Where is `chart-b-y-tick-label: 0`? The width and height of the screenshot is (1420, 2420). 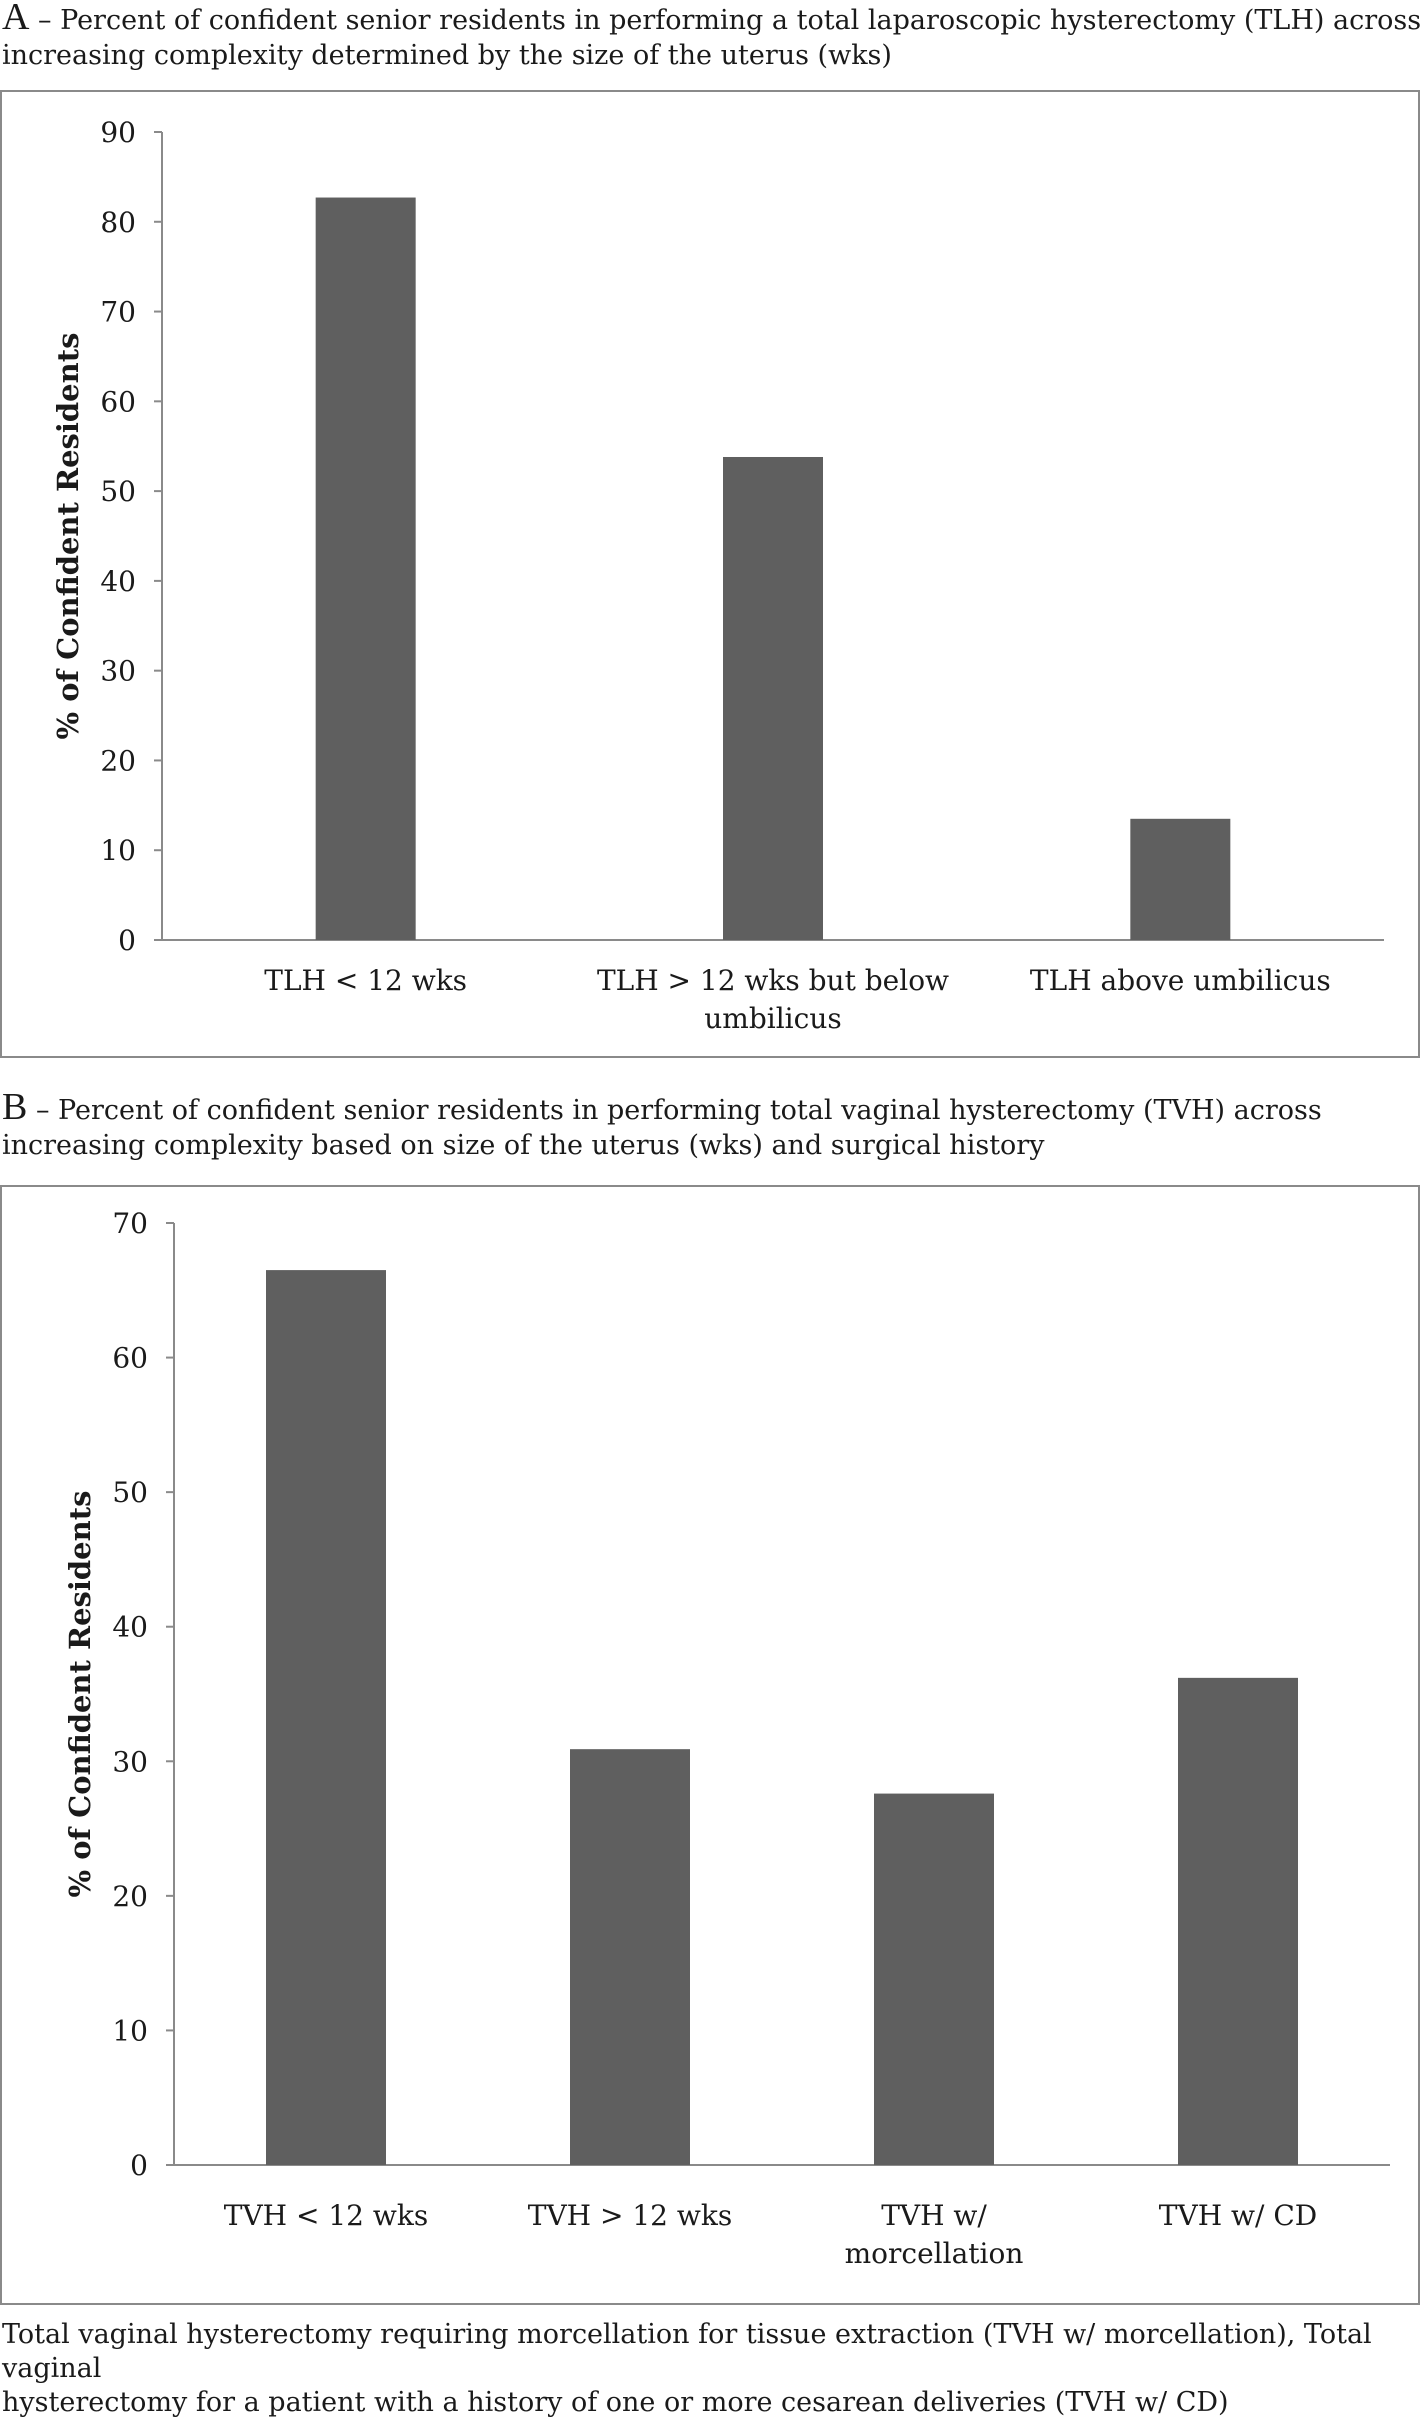
chart-b-y-tick-label: 0 is located at coordinates (139, 2165).